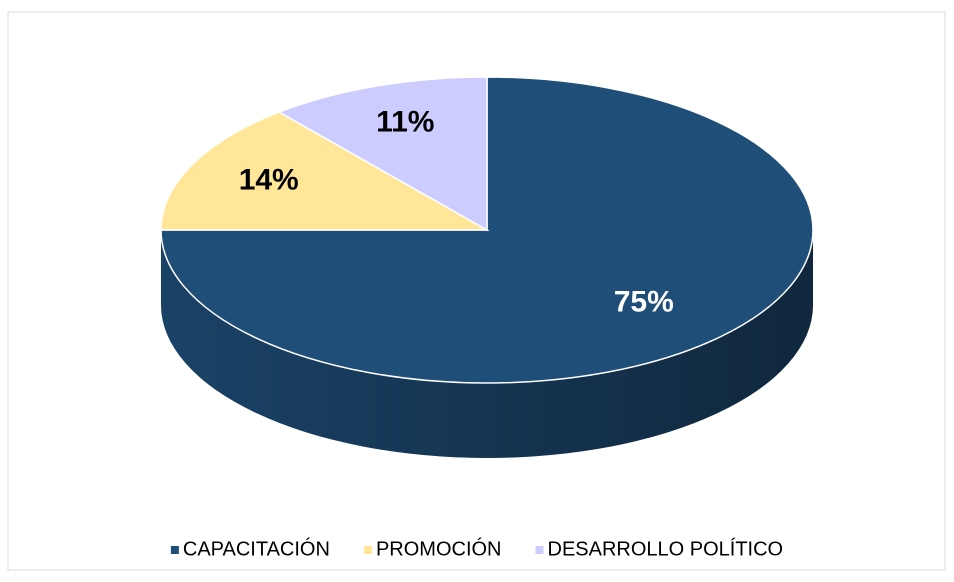 The height and width of the screenshot is (582, 954). Describe the element at coordinates (666, 548) in the screenshot. I see `legend-label: DESARROLLO POLÍTICO` at that location.